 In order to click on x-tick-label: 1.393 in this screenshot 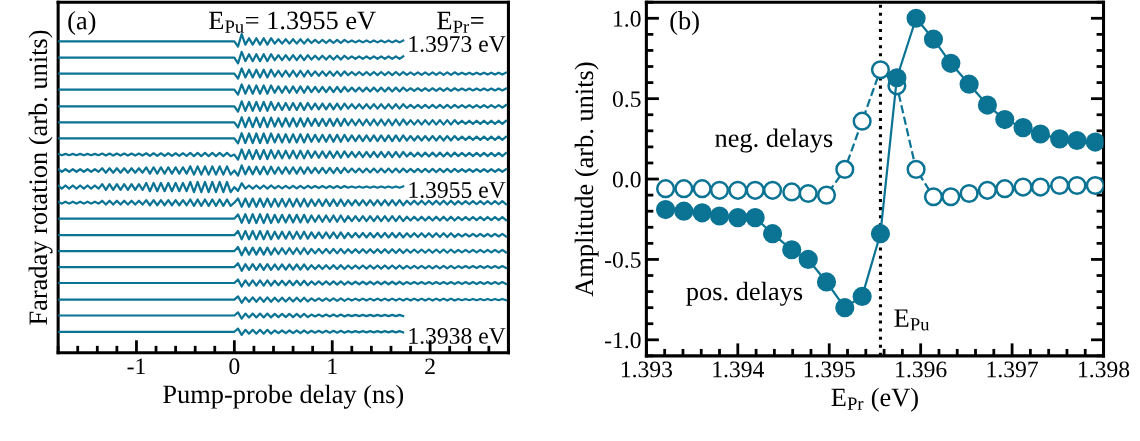, I will do `click(647, 369)`.